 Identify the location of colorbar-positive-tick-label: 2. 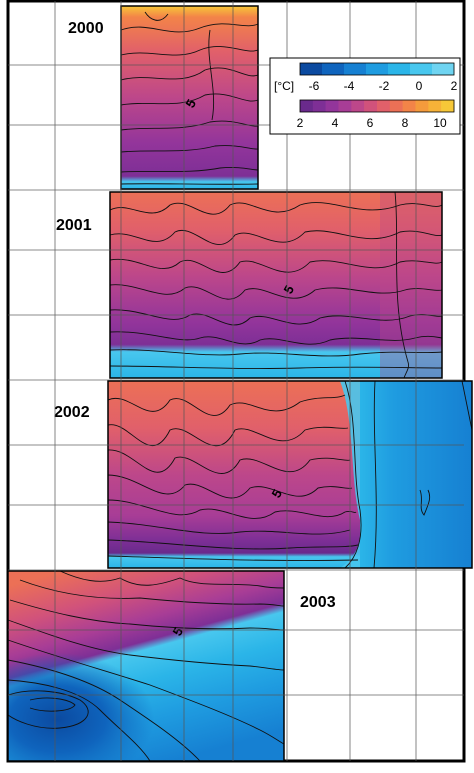
(300, 123).